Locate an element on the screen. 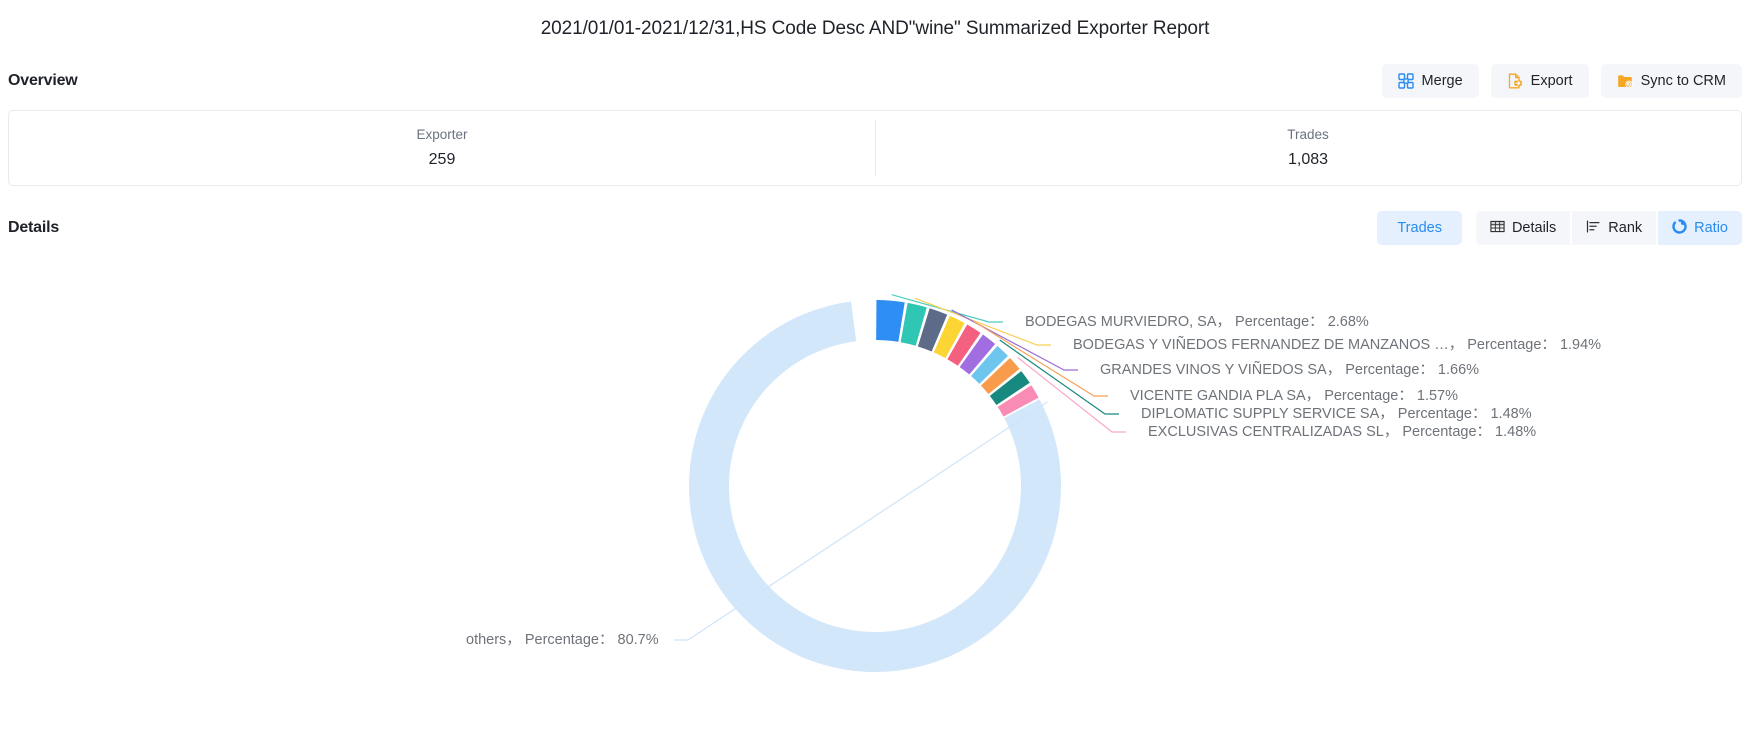  stat-exporter: Exporter 259 is located at coordinates (442, 148).